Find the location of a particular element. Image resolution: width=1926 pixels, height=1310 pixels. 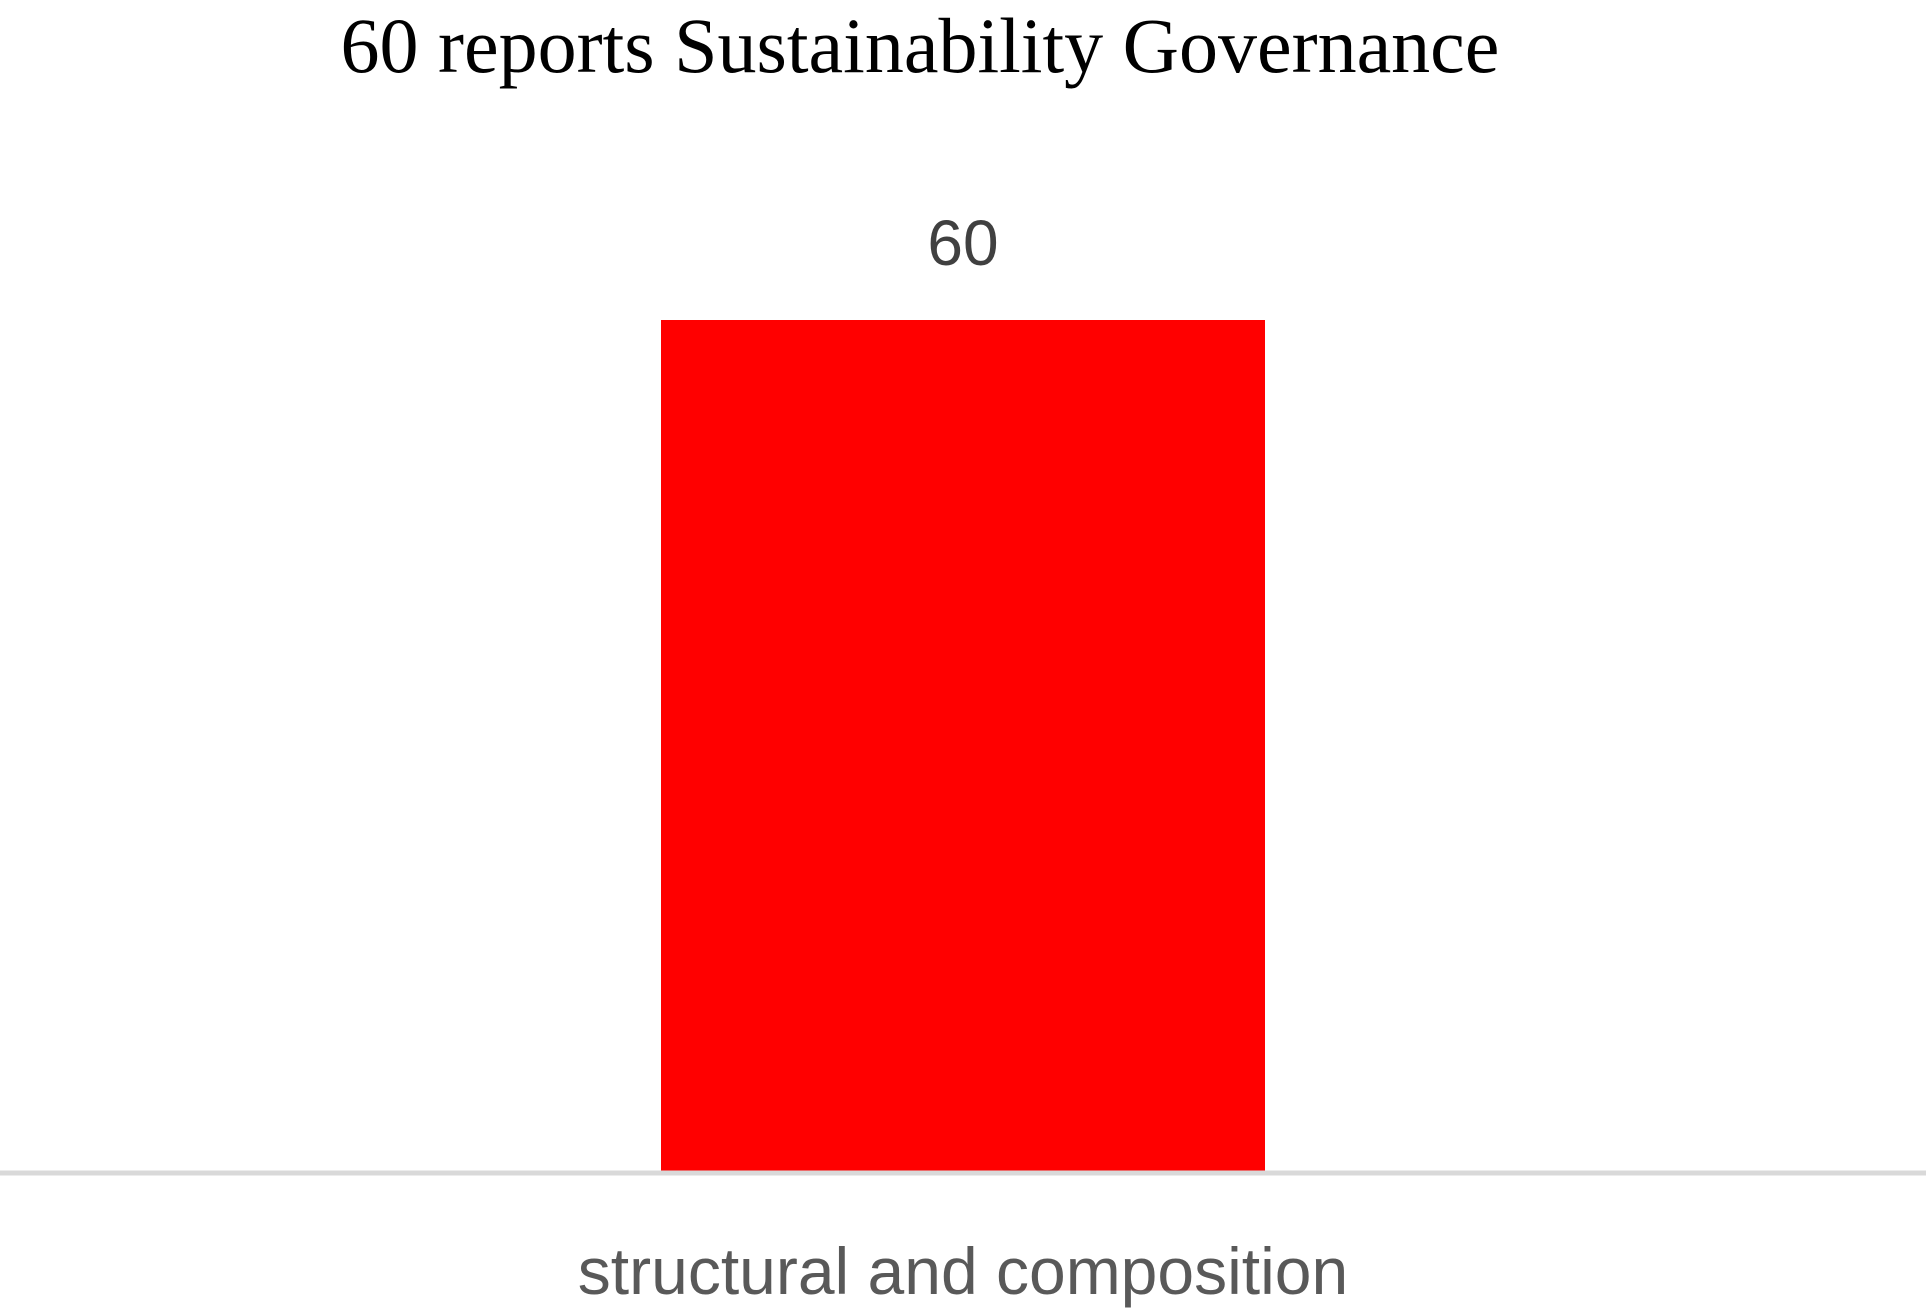

chart-title: 60 reports Sustainability Governance is located at coordinates (920, 45).